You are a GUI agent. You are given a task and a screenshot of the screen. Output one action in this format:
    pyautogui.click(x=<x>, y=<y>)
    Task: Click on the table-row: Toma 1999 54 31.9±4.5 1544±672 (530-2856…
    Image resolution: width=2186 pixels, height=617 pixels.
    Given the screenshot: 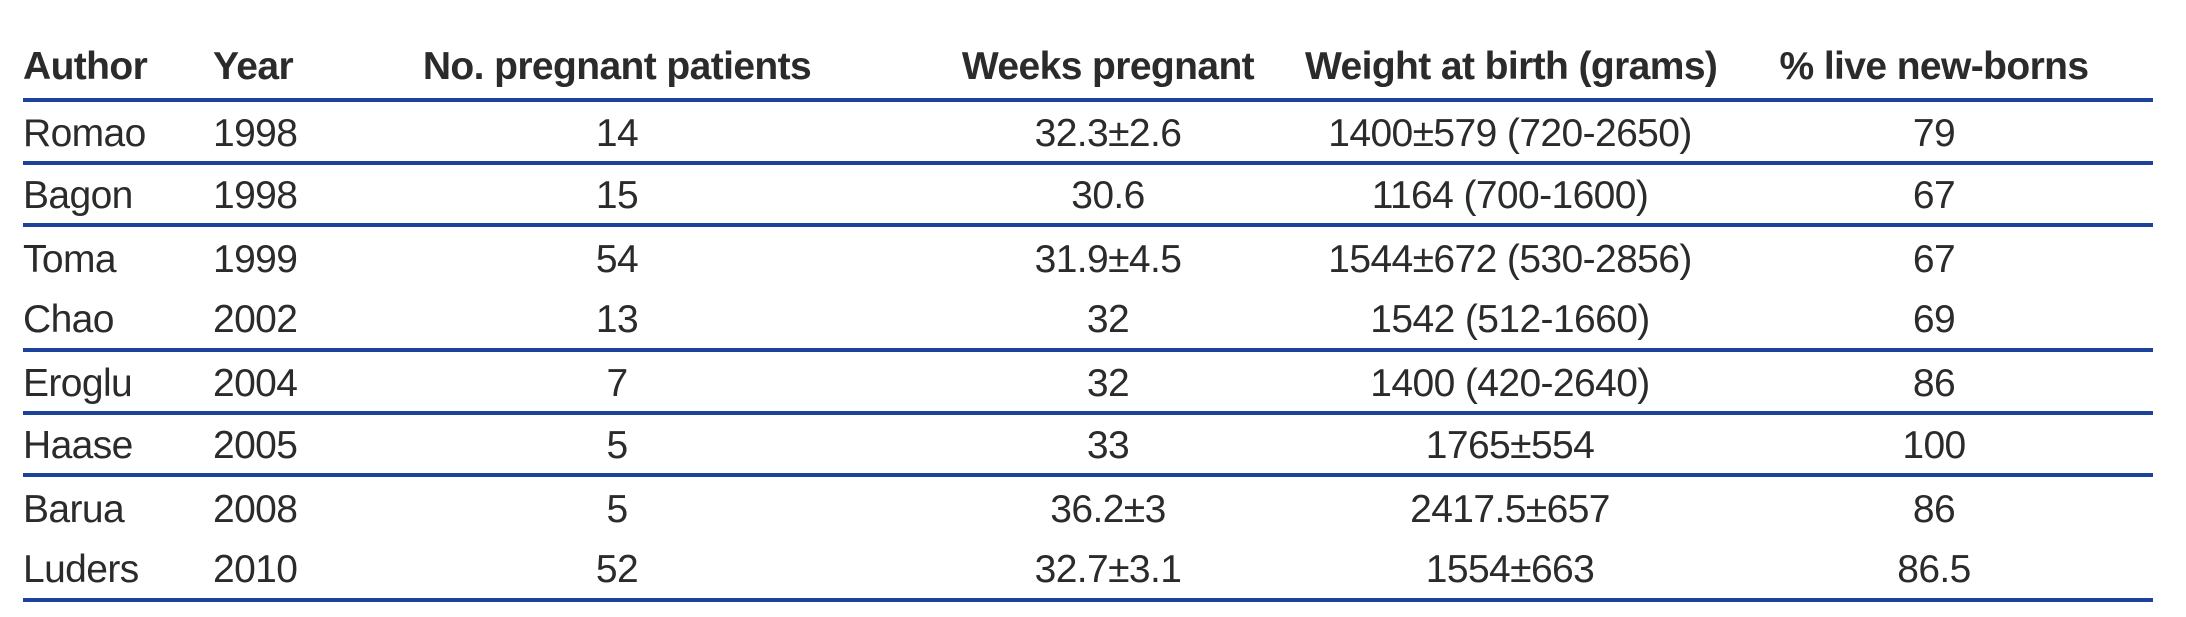 What is the action you would take?
    pyautogui.click(x=1088, y=256)
    